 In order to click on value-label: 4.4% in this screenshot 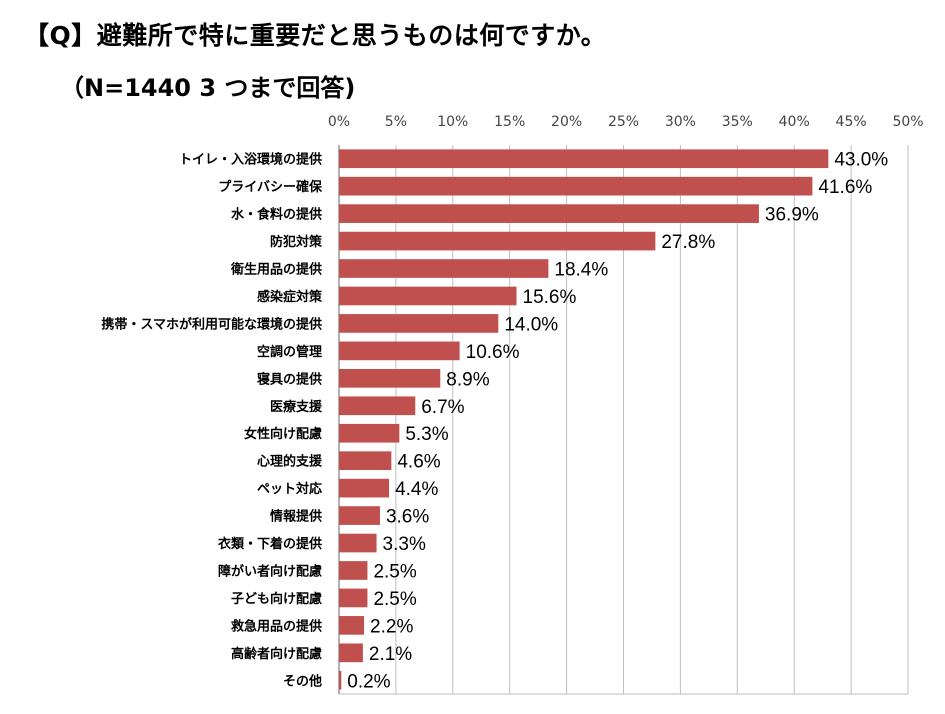, I will do `click(416, 489)`.